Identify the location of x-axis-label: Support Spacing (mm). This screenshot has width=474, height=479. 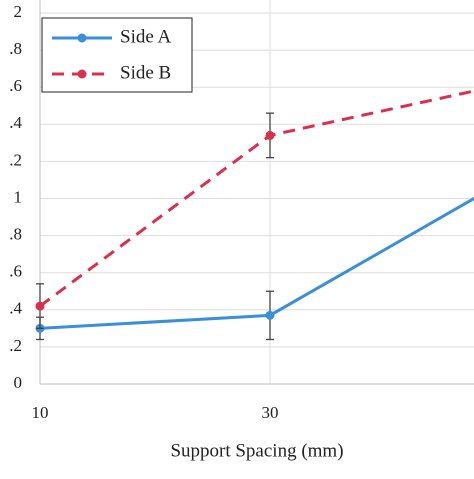
(256, 450).